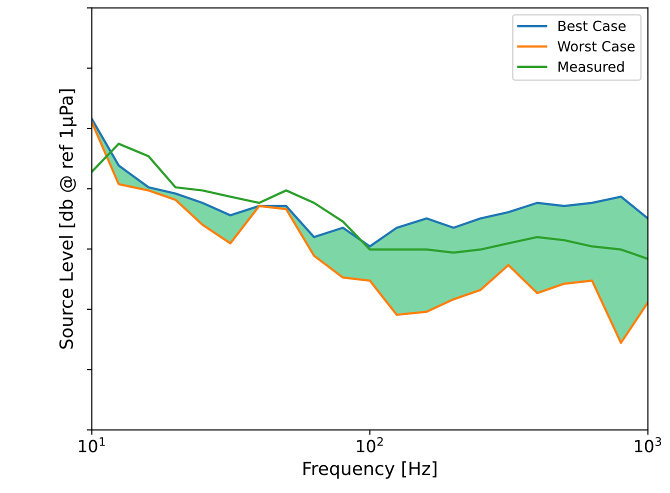 The height and width of the screenshot is (493, 670). What do you see at coordinates (648, 444) in the screenshot?
I see `x-tick-label: 10$^{3}$` at bounding box center [648, 444].